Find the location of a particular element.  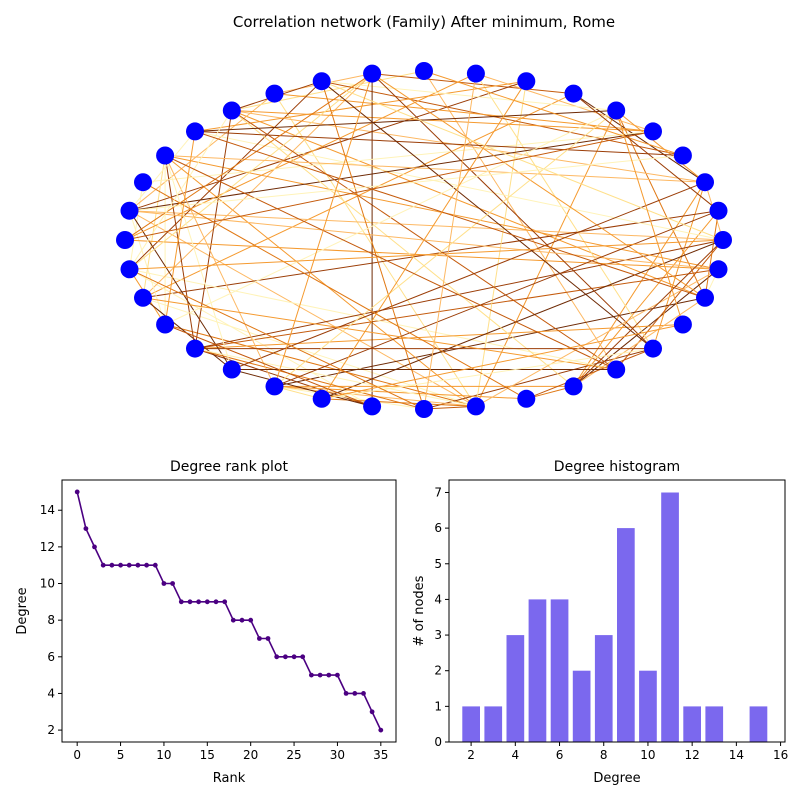

x-tick-label: 30 is located at coordinates (337, 755).